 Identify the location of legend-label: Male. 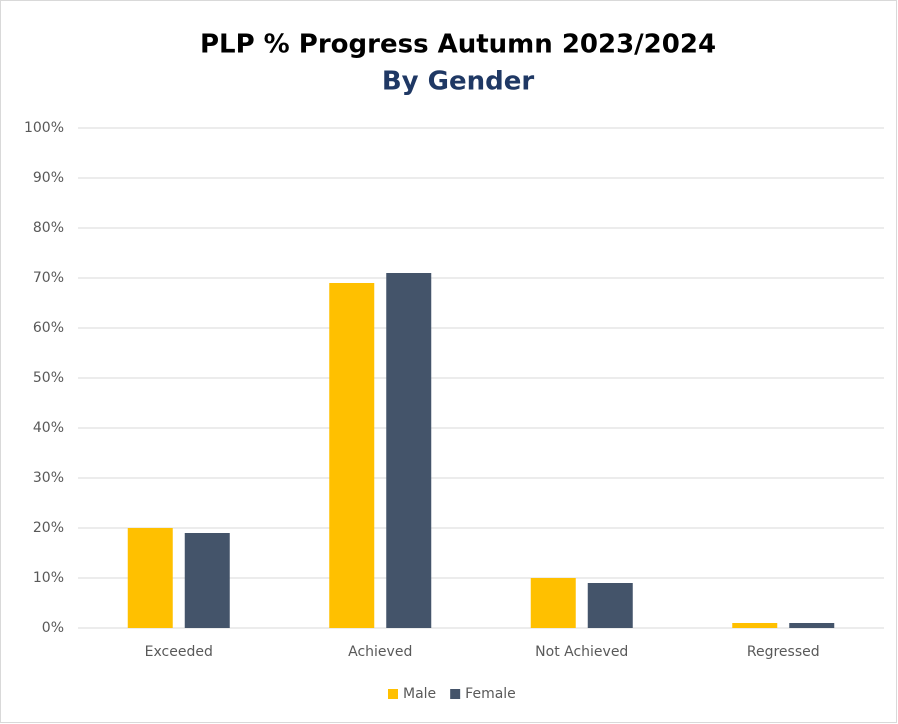
(419, 694).